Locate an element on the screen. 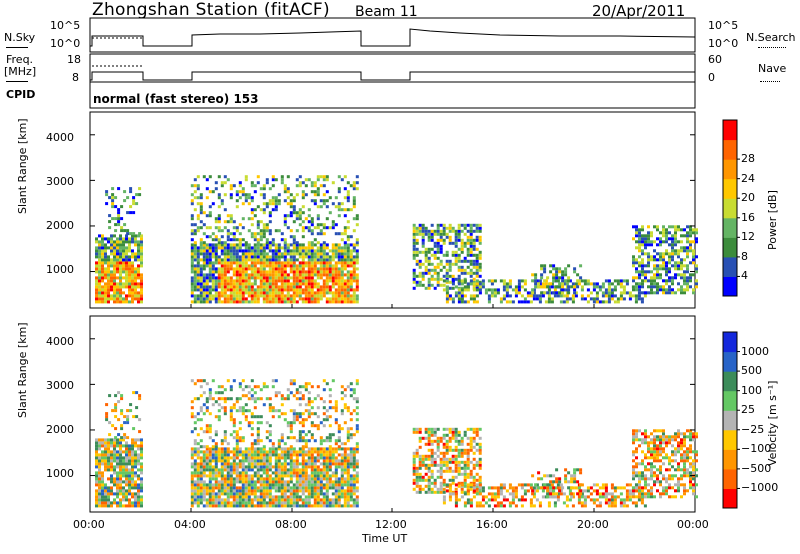  freq-nave-trace is located at coordinates (392, 73).